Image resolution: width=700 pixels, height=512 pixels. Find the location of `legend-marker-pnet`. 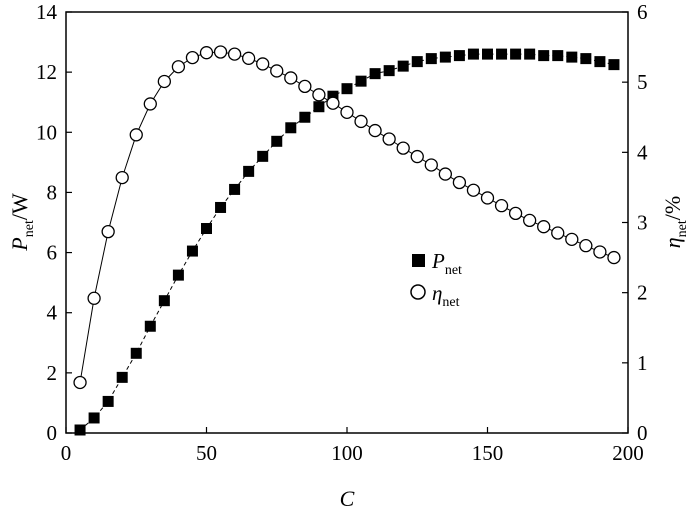

legend-marker-pnet is located at coordinates (418, 260).